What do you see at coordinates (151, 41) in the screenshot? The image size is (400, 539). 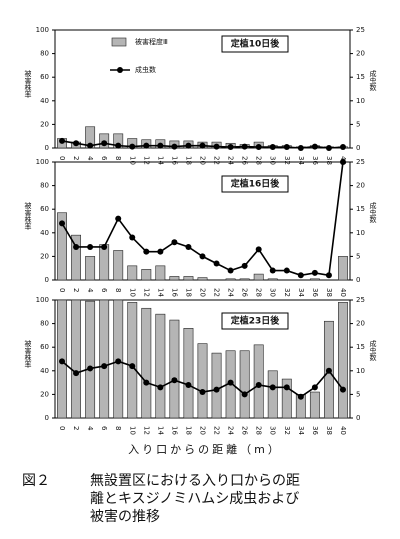 I see `legend-label: 被害程度Ⅲ` at bounding box center [151, 41].